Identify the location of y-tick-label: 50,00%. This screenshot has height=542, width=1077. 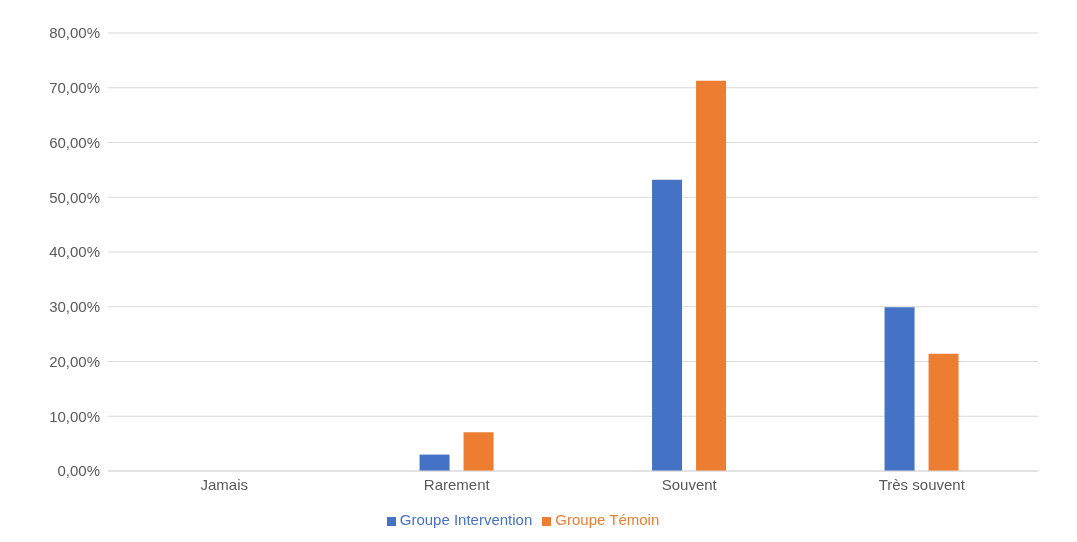
(74, 197).